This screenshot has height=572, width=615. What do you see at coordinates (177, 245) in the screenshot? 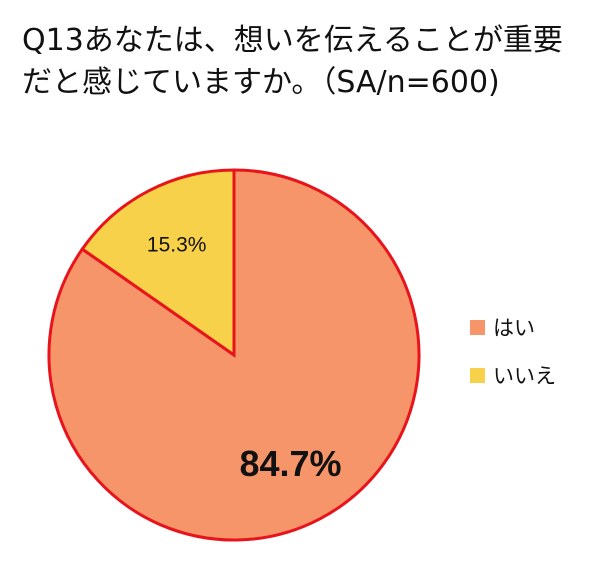
I see `data-label-no: 15.3%` at bounding box center [177, 245].